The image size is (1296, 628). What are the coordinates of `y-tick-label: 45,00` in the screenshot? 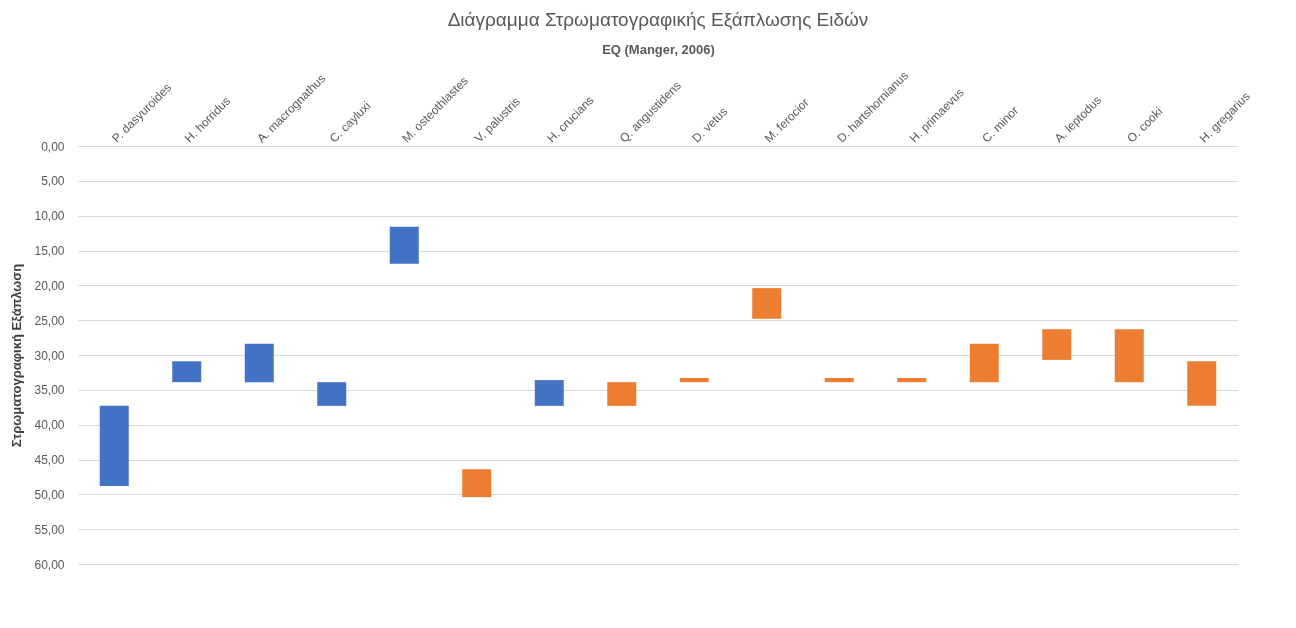 It's located at (49, 460).